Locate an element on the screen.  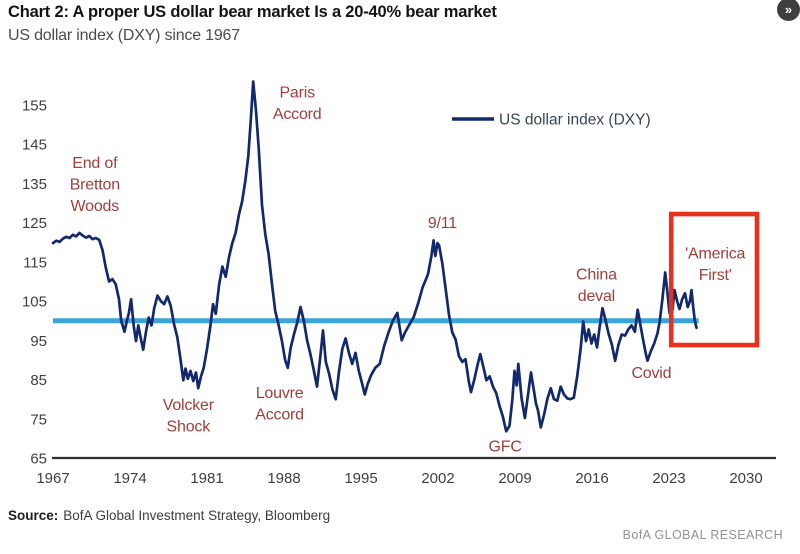
x-tick-label: 2030 is located at coordinates (745, 478).